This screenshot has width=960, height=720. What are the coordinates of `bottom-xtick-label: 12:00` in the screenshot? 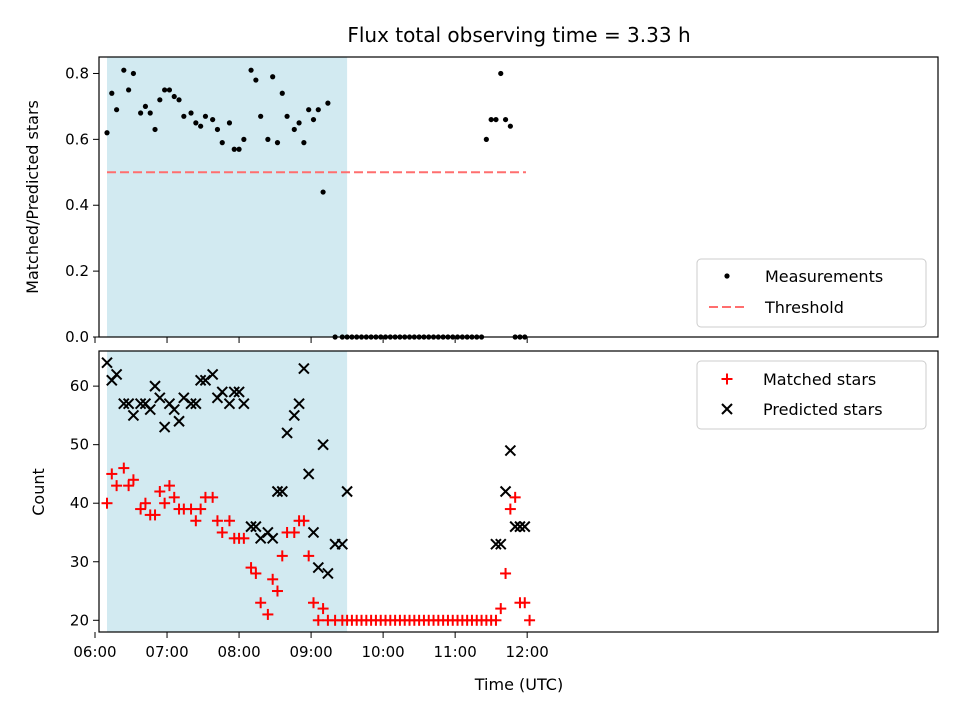 It's located at (527, 652).